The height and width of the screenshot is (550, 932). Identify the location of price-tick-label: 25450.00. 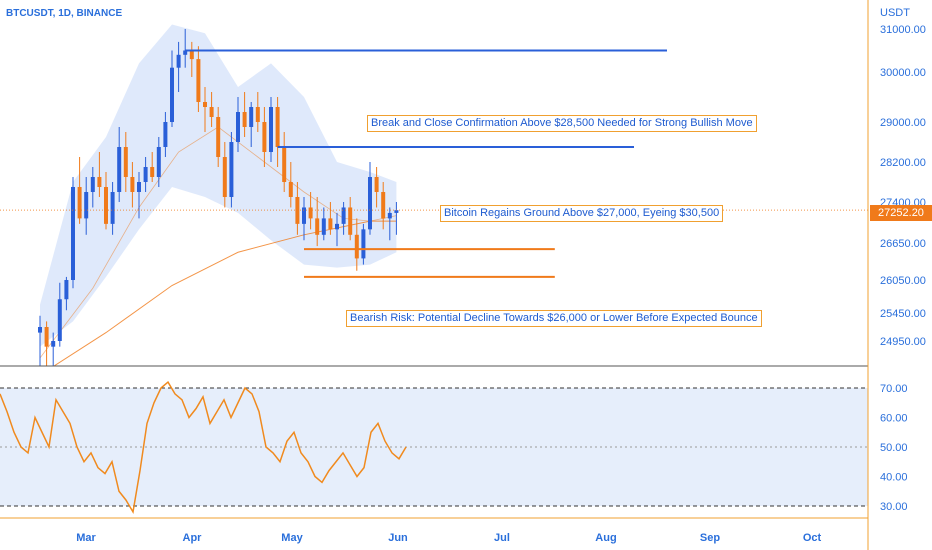
(903, 314).